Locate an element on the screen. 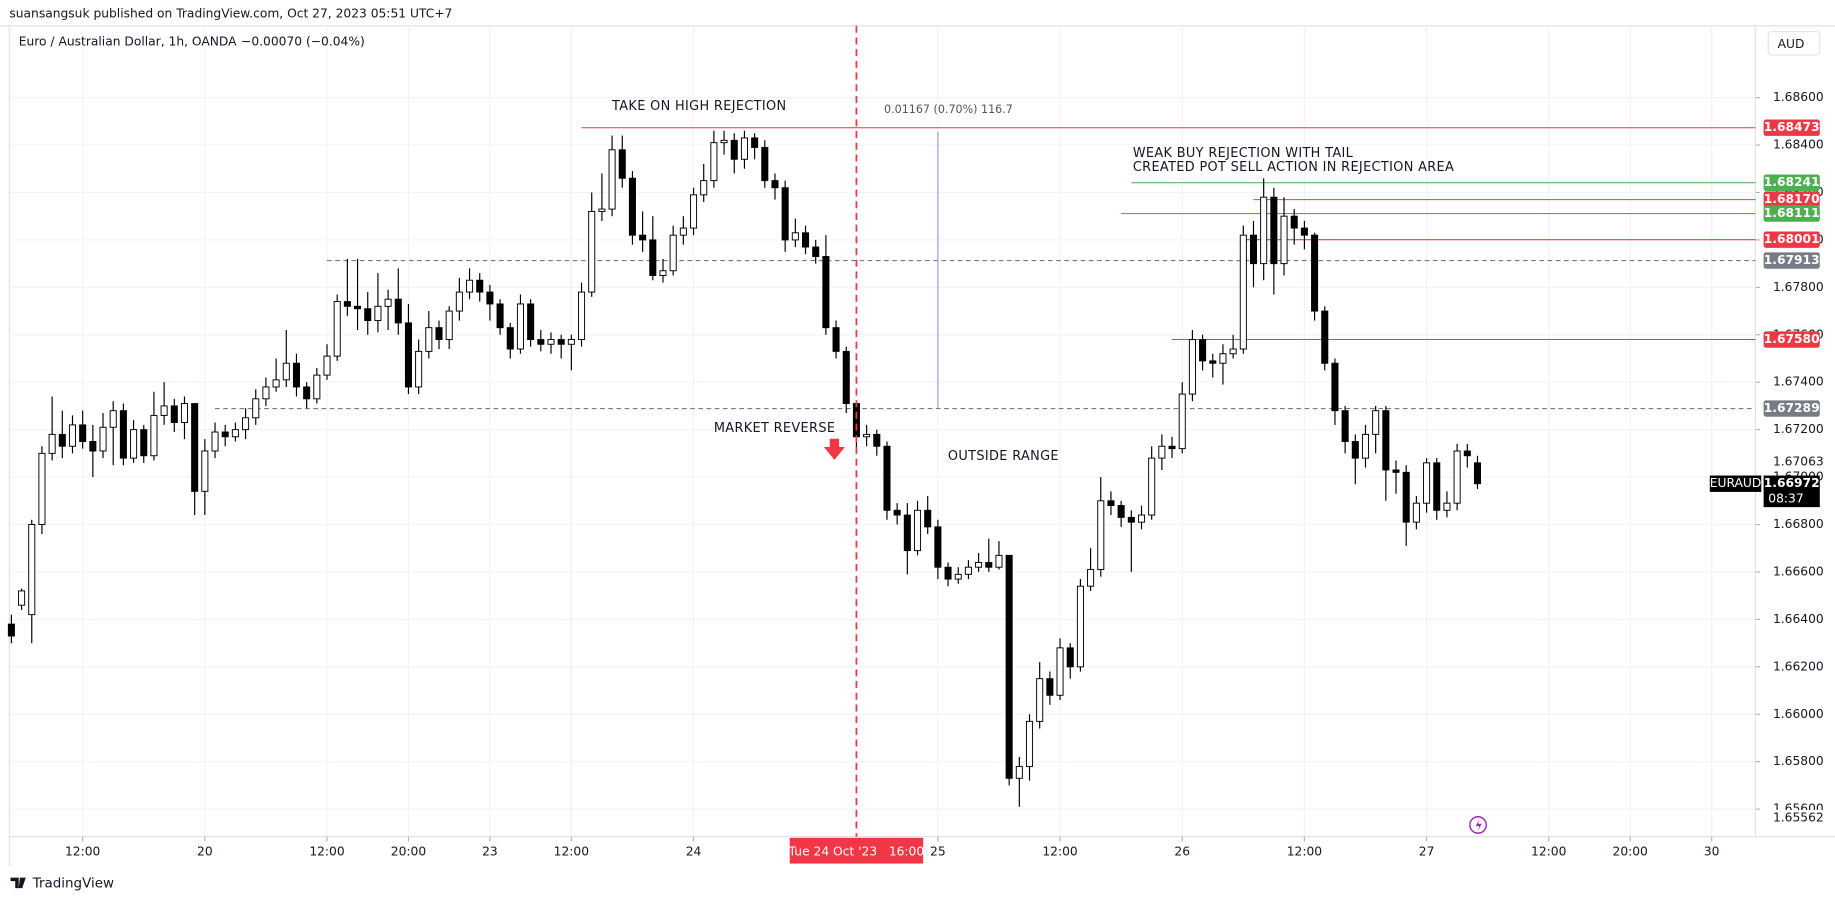 The image size is (1835, 901). y-tick-label: 1.67800 is located at coordinates (1798, 287).